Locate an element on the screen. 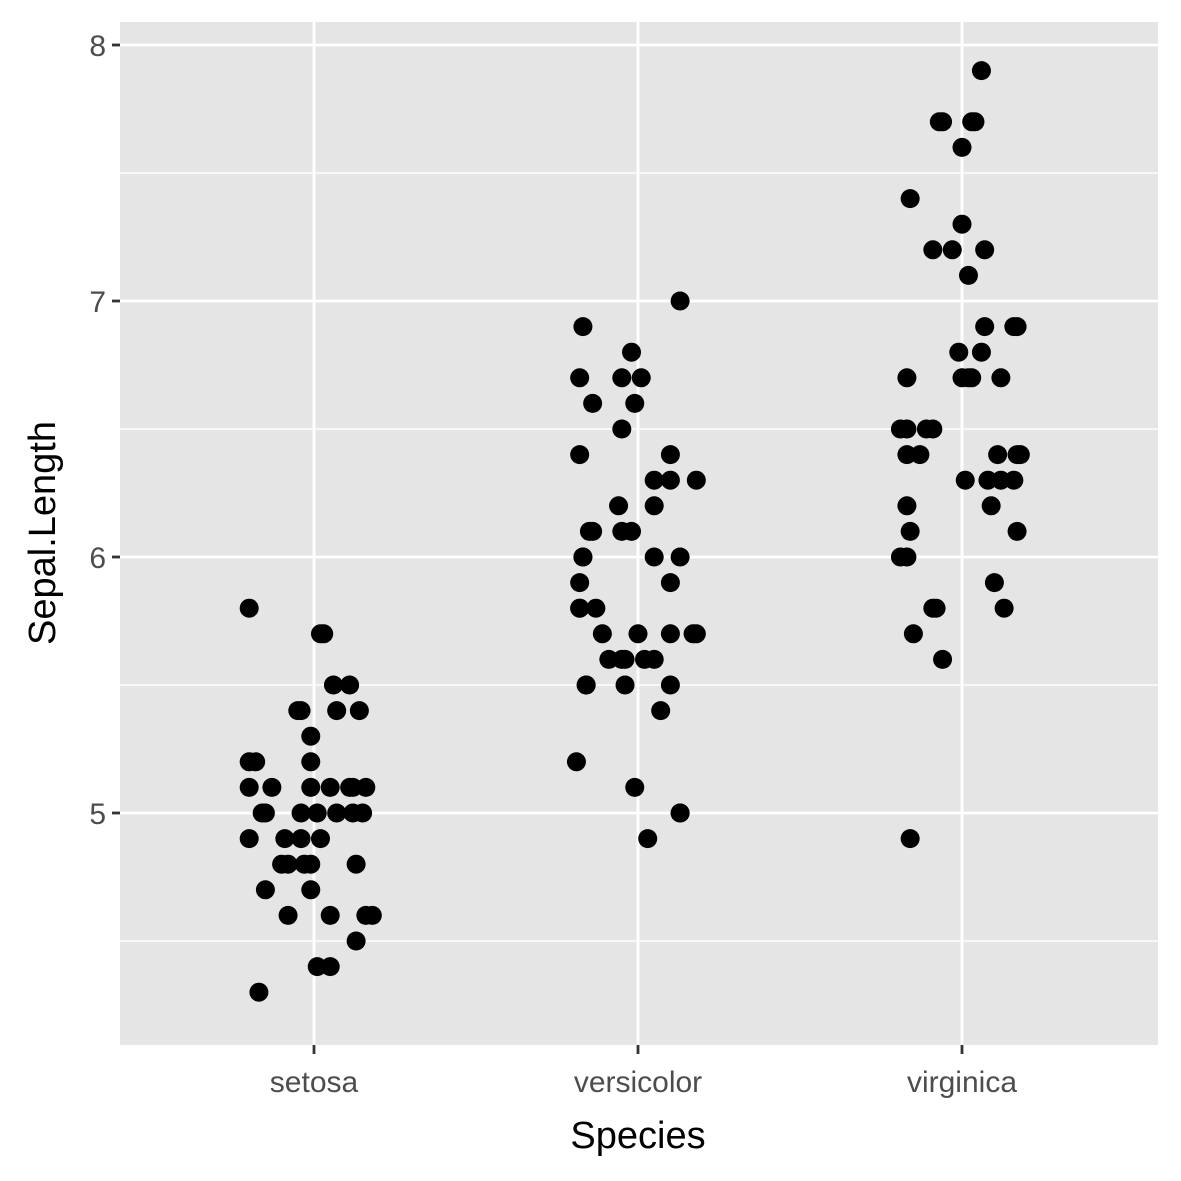 This screenshot has width=1181, height=1181. y-tick-label: 8 is located at coordinates (97, 46).